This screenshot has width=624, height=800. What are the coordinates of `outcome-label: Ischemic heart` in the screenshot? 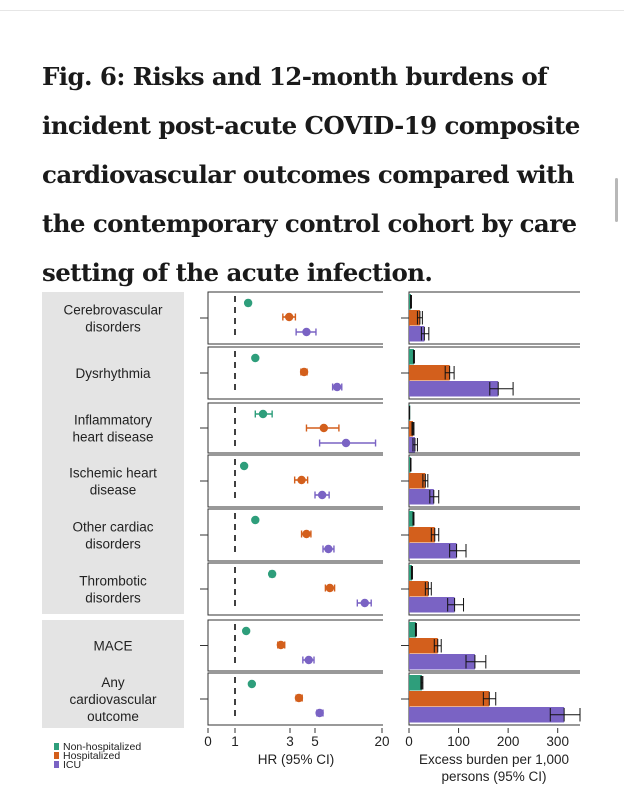 It's located at (113, 473).